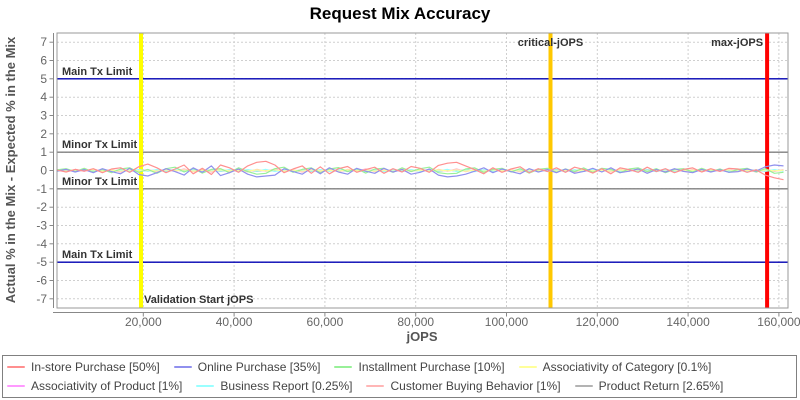 The height and width of the screenshot is (400, 800). I want to click on y-tick-label: -4, so click(41, 244).